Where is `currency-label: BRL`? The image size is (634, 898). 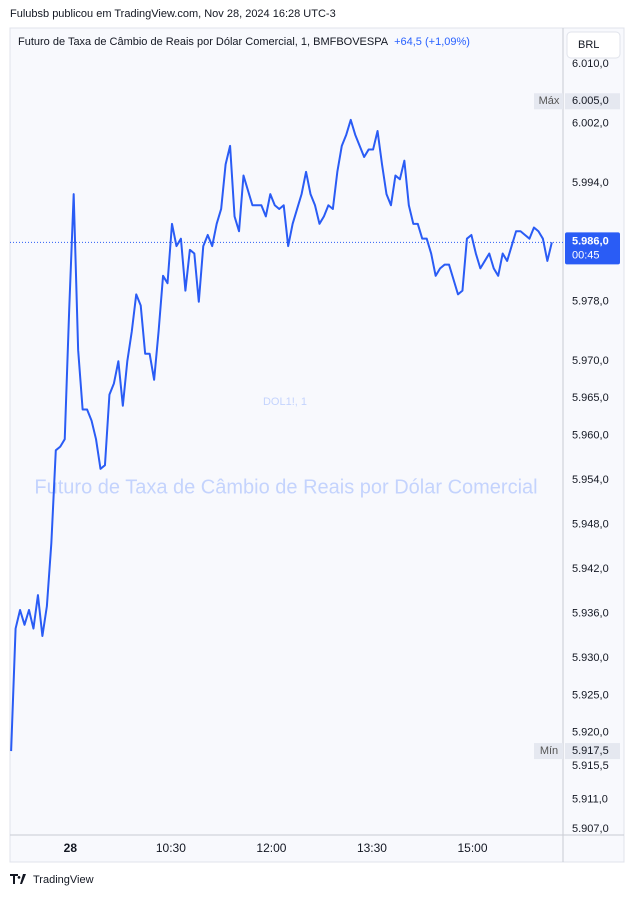
currency-label: BRL is located at coordinates (588, 45).